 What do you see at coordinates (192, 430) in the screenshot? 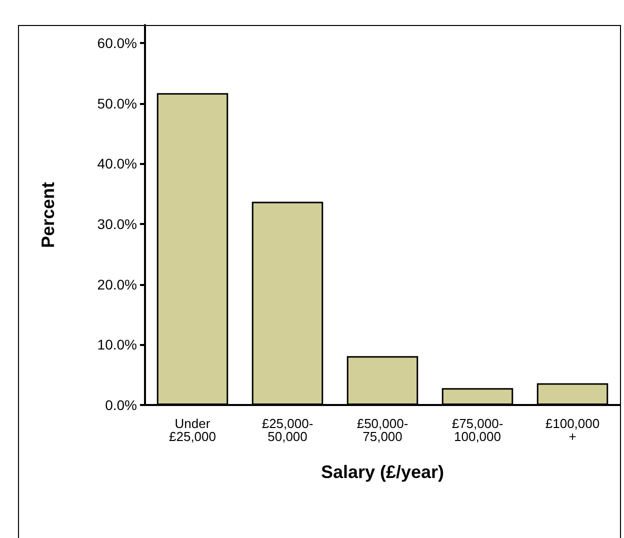
I see `x-tick-label: Under £25,000` at bounding box center [192, 430].